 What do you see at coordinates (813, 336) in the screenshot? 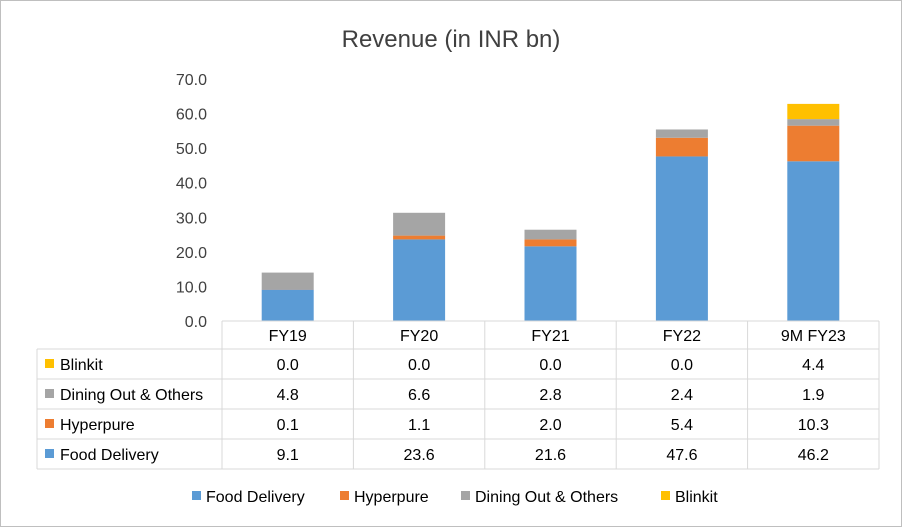
I see `category-label: 9M FY23` at bounding box center [813, 336].